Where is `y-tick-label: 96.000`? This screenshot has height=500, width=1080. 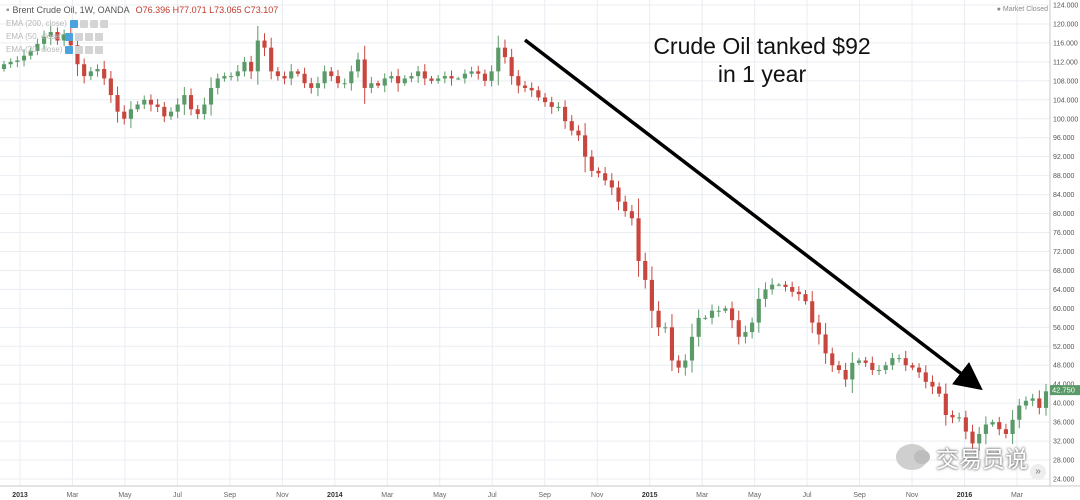
y-tick-label: 96.000 is located at coordinates (1064, 138).